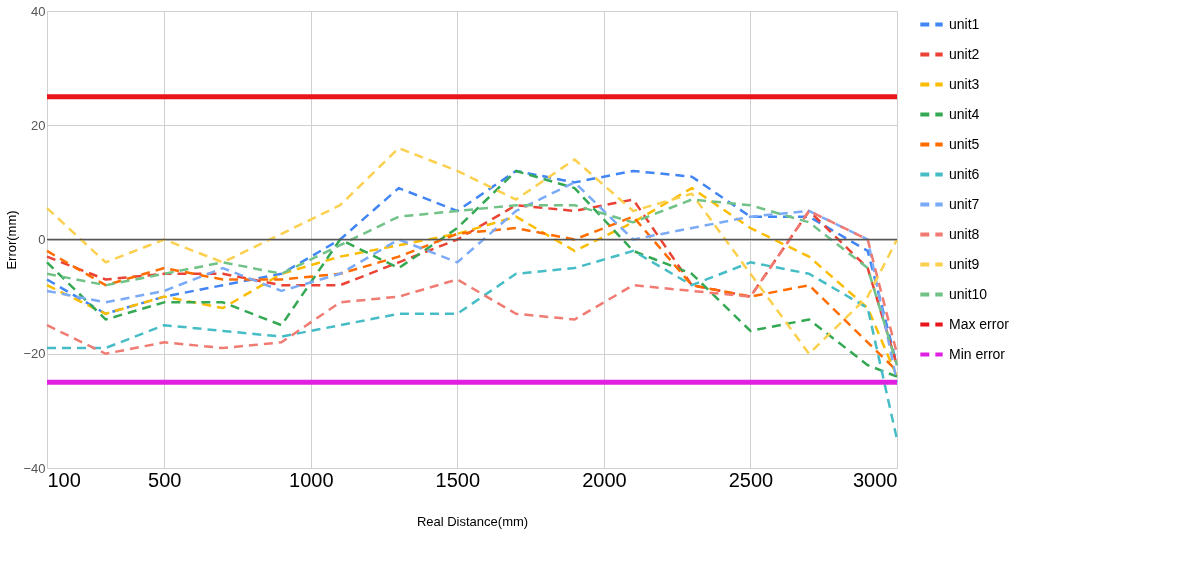 Image resolution: width=1195 pixels, height=581 pixels. Describe the element at coordinates (42, 239) in the screenshot. I see `y-tick-label: 0` at that location.